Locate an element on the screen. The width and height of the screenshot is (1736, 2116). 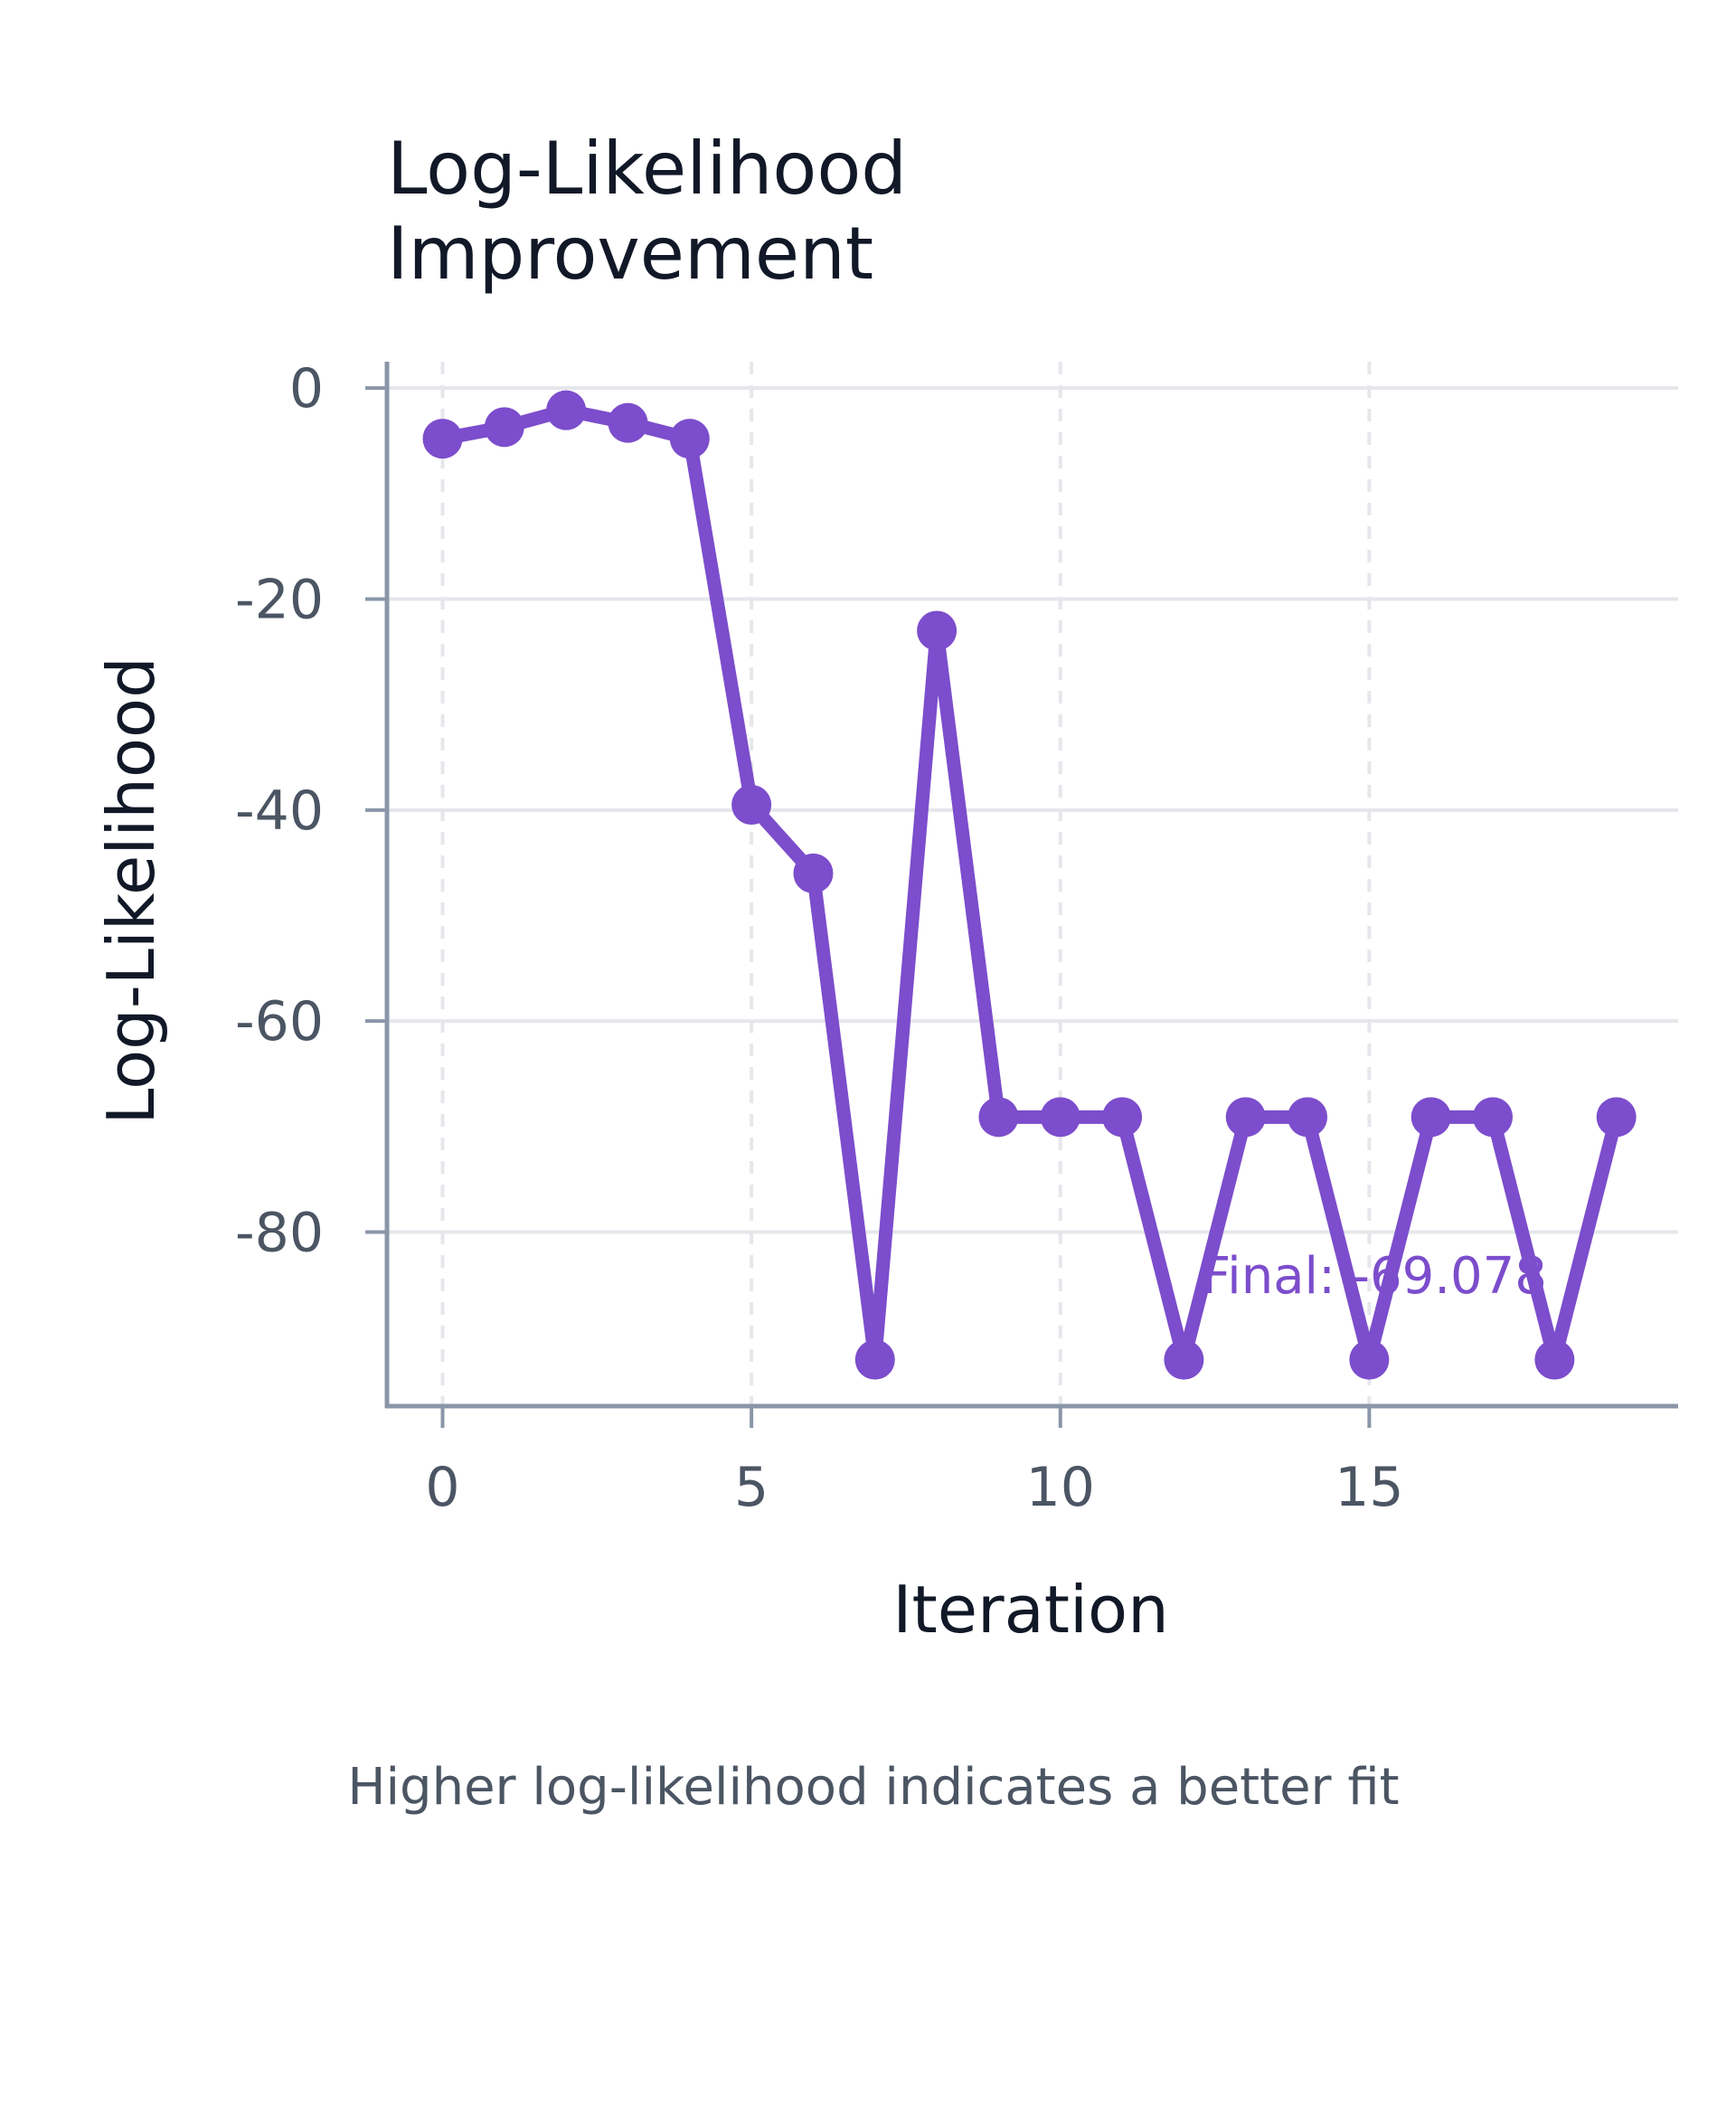
y-tick-label: -60 is located at coordinates (279, 1021).